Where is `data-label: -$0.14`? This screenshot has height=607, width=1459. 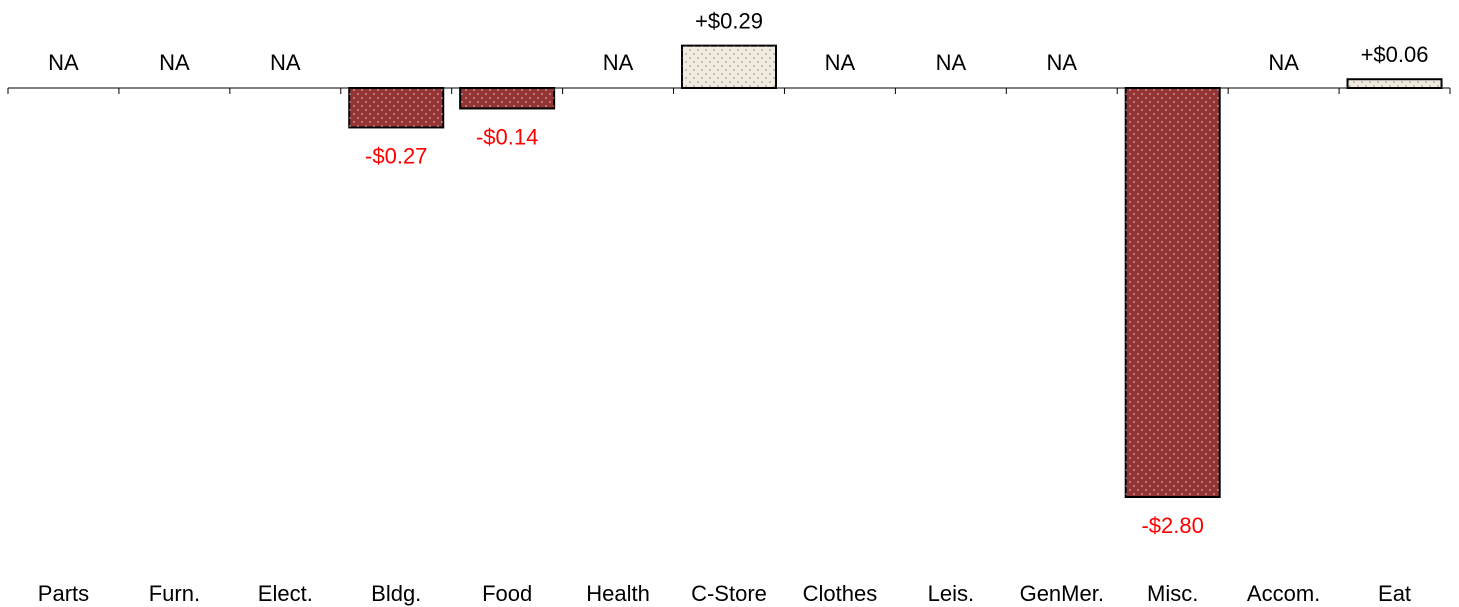 data-label: -$0.14 is located at coordinates (507, 136).